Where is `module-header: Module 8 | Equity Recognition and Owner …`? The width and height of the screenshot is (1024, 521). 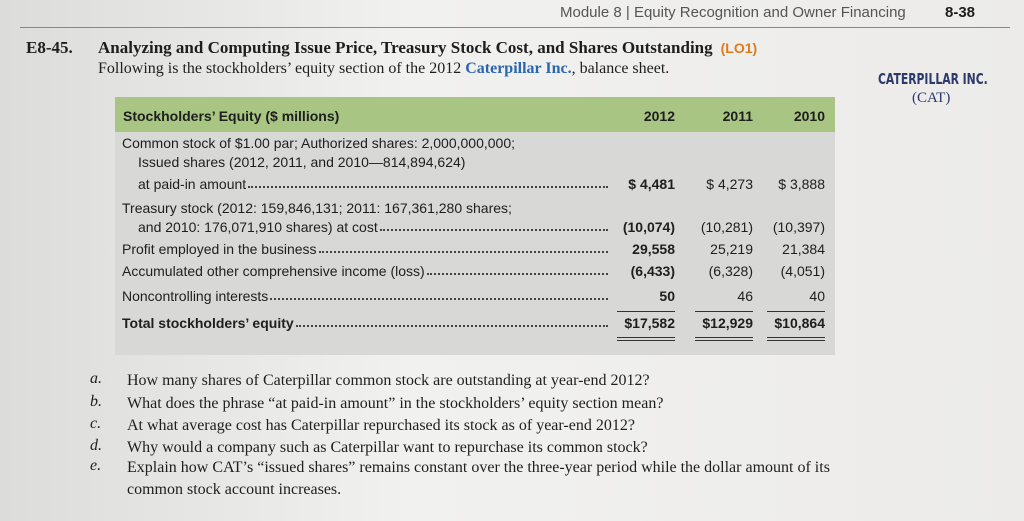
module-header: Module 8 | Equity Recognition and Owner … is located at coordinates (733, 12).